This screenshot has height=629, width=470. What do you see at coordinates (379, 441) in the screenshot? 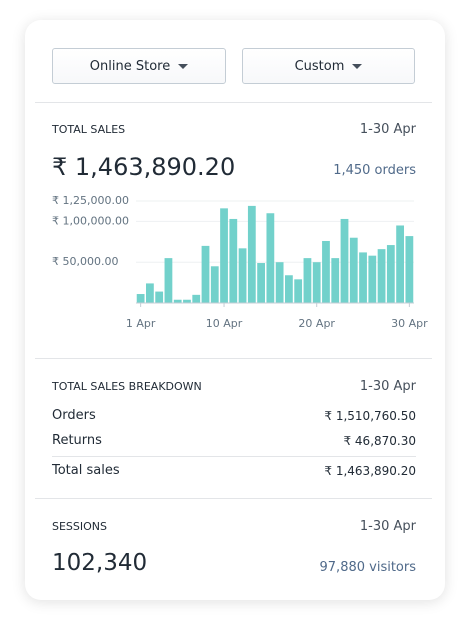
I see `row-value: ₹ 46,870.30` at bounding box center [379, 441].